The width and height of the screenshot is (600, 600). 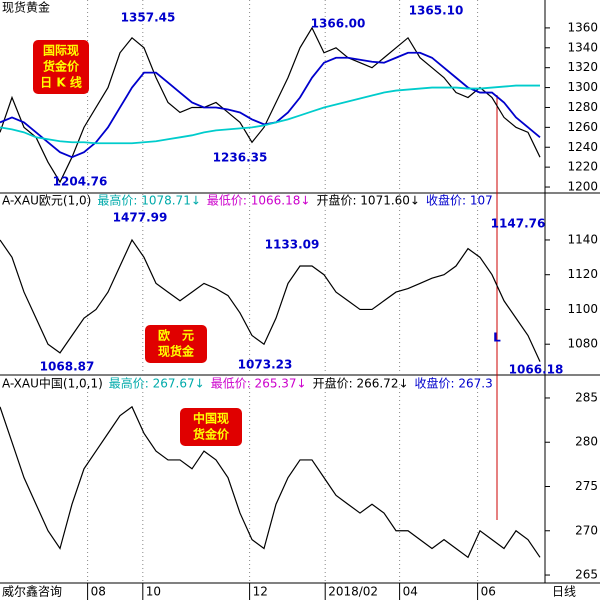 What do you see at coordinates (586, 397) in the screenshot?
I see `y-tick-label: 285` at bounding box center [586, 397].